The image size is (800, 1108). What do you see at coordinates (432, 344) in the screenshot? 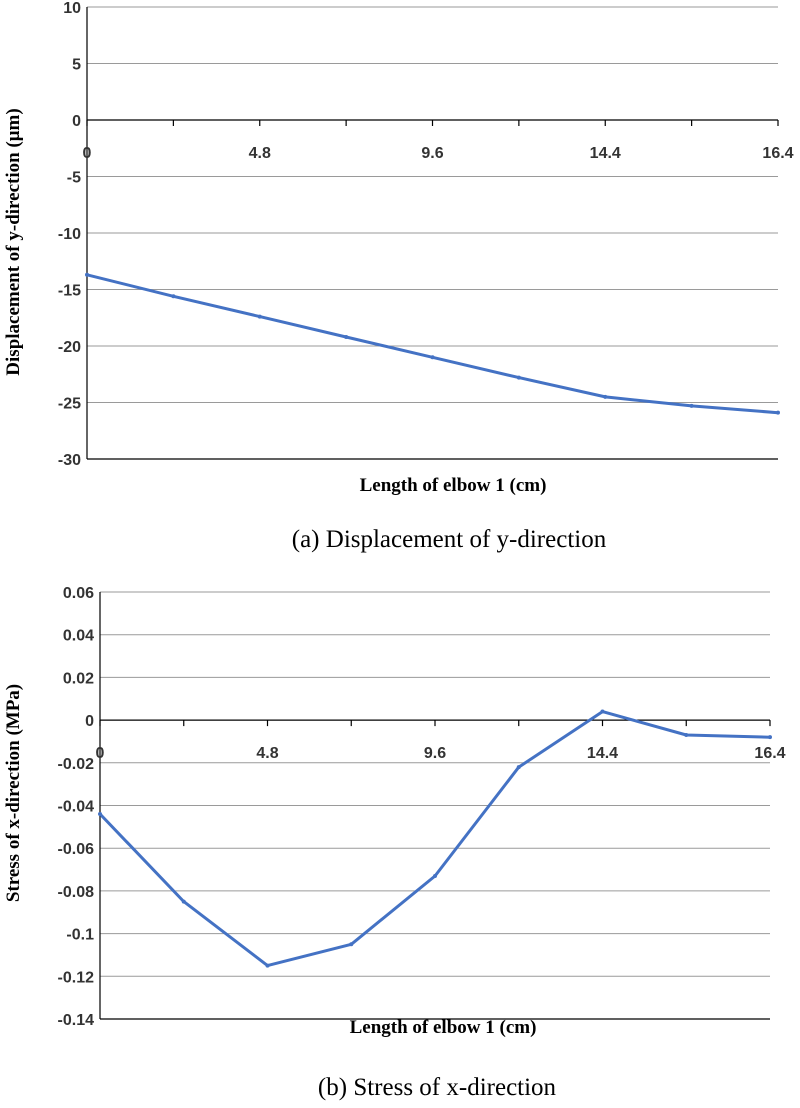
I see `series-line` at bounding box center [432, 344].